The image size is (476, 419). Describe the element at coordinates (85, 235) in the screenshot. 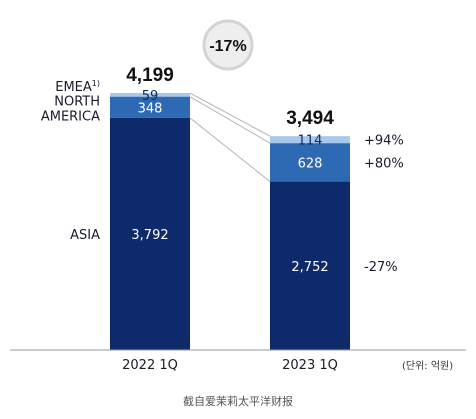

I see `legend-label-asia: ASIA` at that location.